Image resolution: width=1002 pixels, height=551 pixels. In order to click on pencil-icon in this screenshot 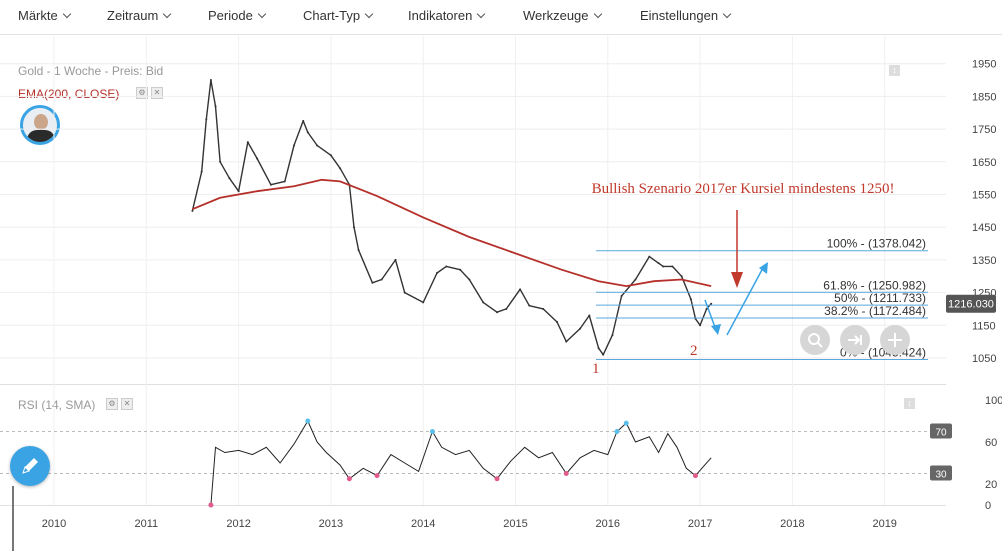, I will do `click(30, 466)`.